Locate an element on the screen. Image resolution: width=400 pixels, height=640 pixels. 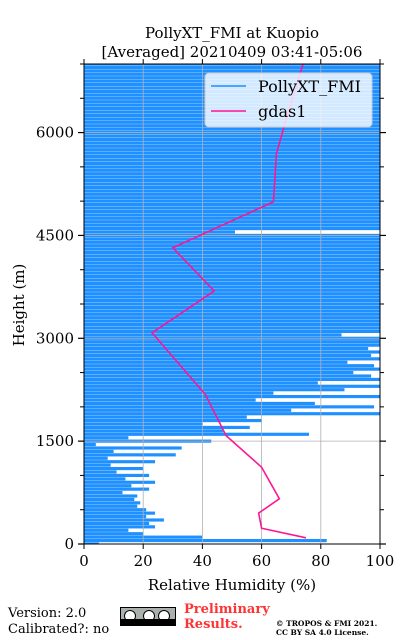
x-tick-label: 80 is located at coordinates (320, 561).